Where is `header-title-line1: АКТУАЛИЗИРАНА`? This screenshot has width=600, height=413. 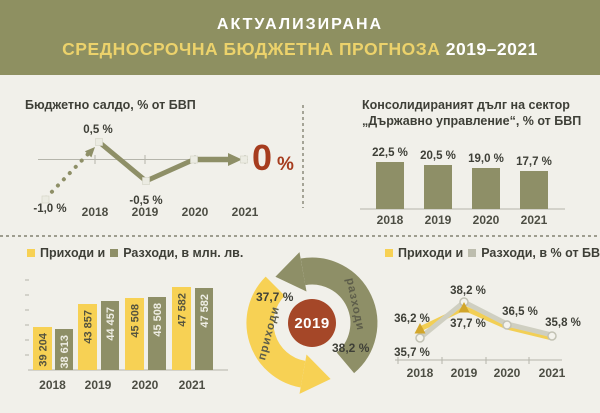
header-title-line1: АКТУАЛИЗИРАНА is located at coordinates (300, 24).